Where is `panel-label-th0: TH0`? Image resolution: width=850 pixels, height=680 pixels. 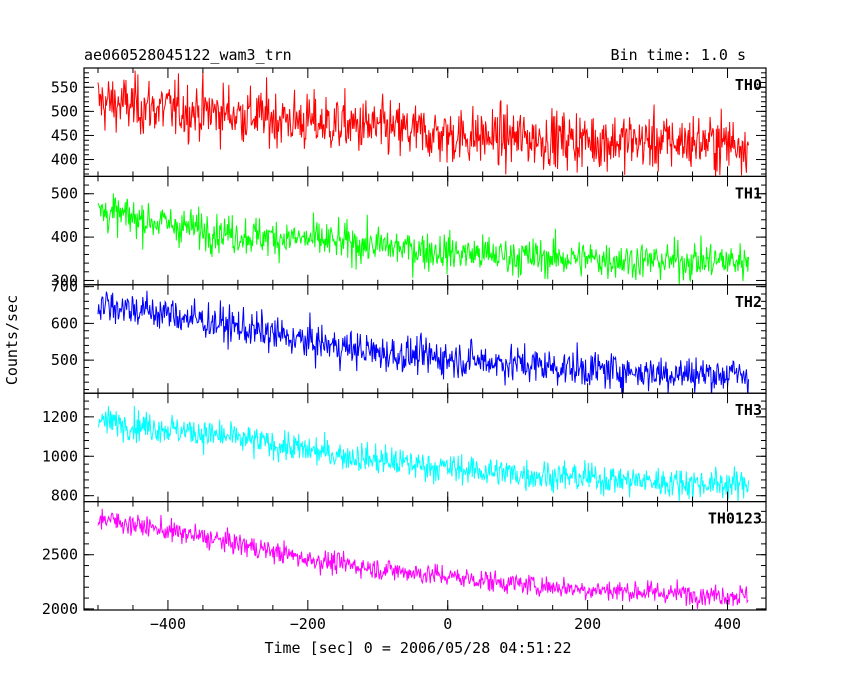
panel-label-th0: TH0 is located at coordinates (748, 85).